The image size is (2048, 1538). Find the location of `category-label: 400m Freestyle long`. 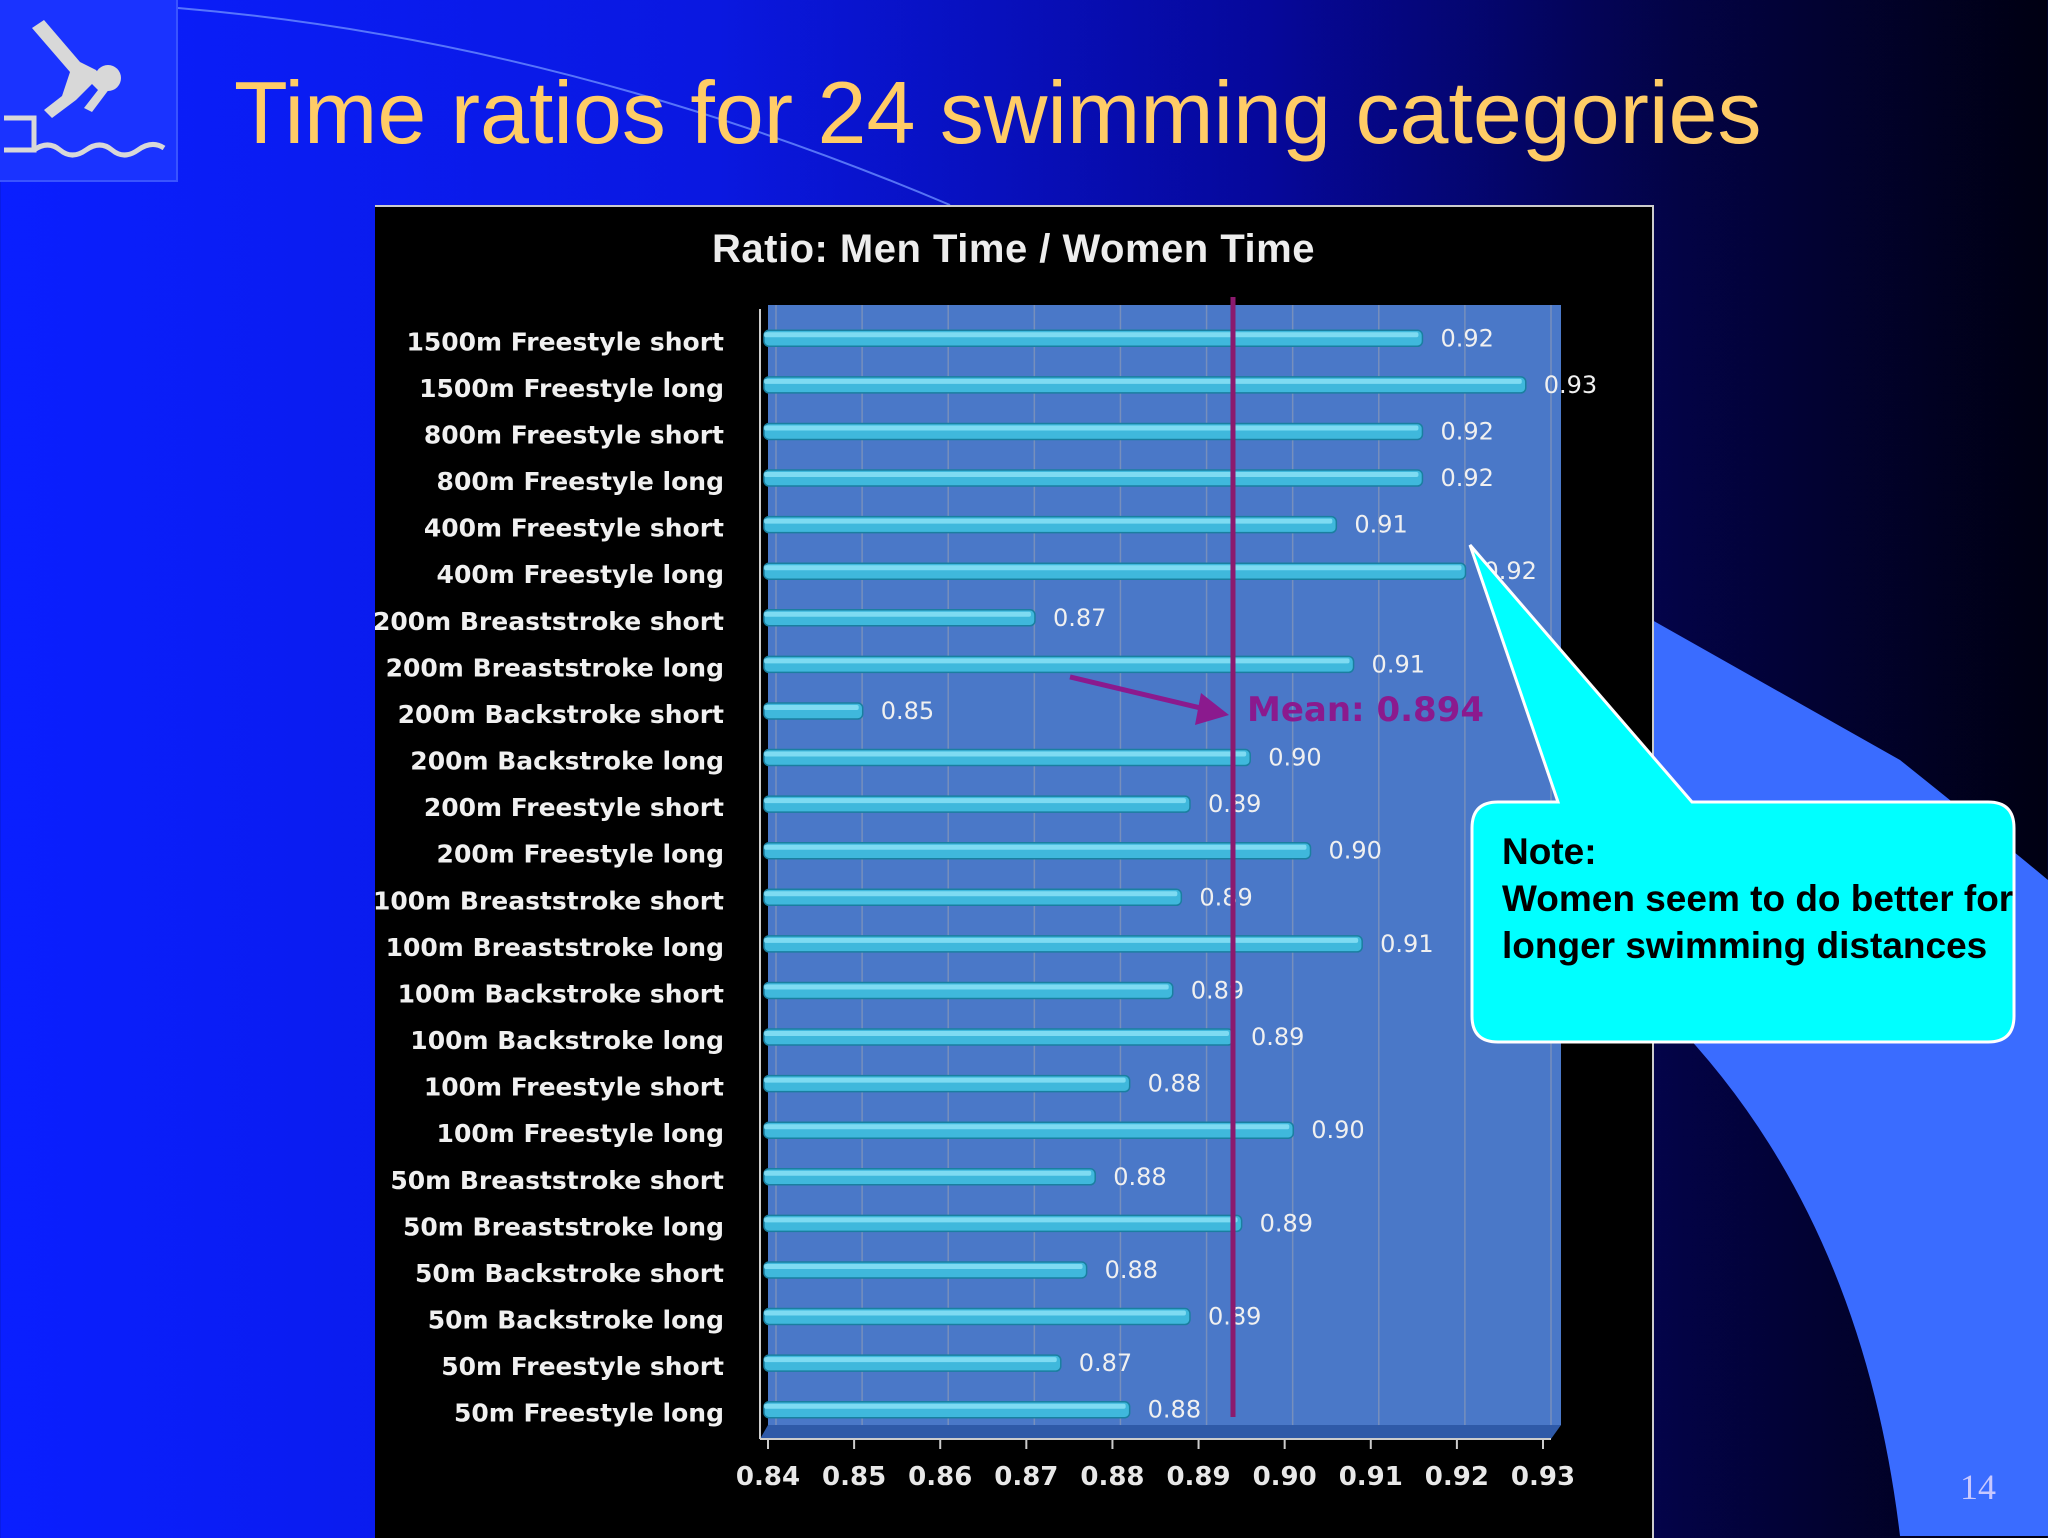

category-label: 400m Freestyle long is located at coordinates (580, 574).